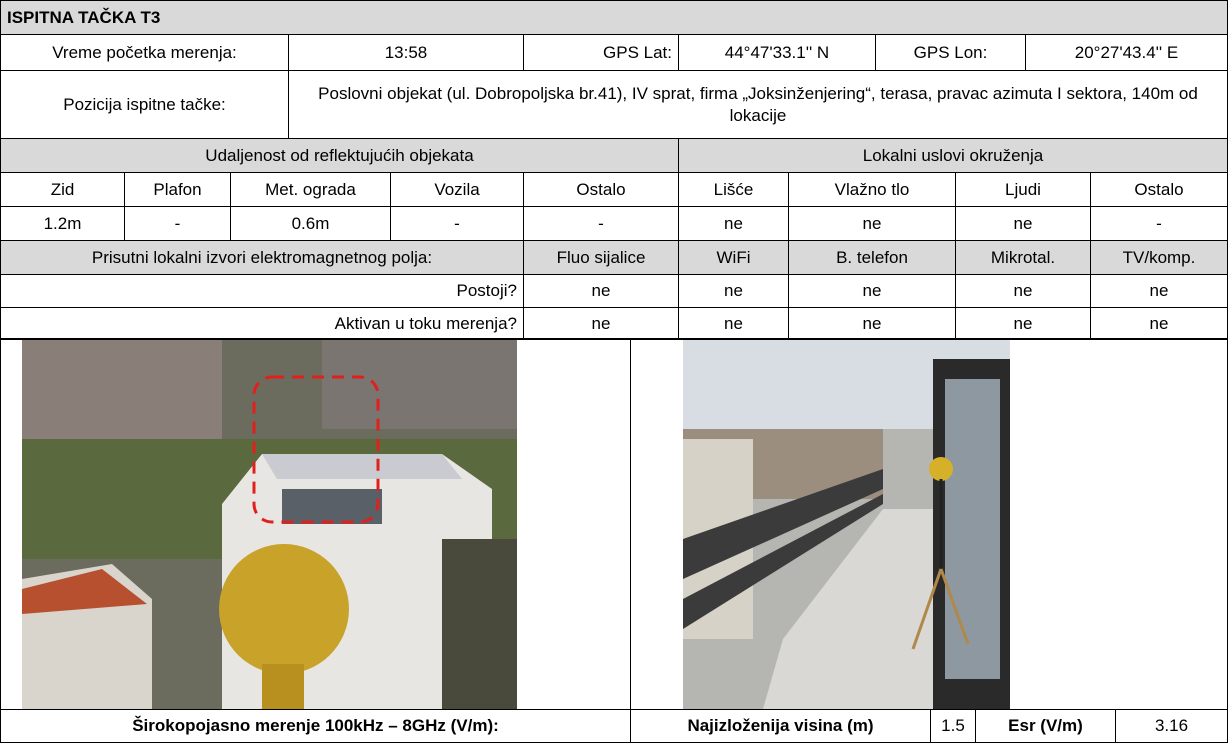 The image size is (1228, 743). Describe the element at coordinates (1126, 52) in the screenshot. I see `value: 20°27'43.4'' E` at that location.